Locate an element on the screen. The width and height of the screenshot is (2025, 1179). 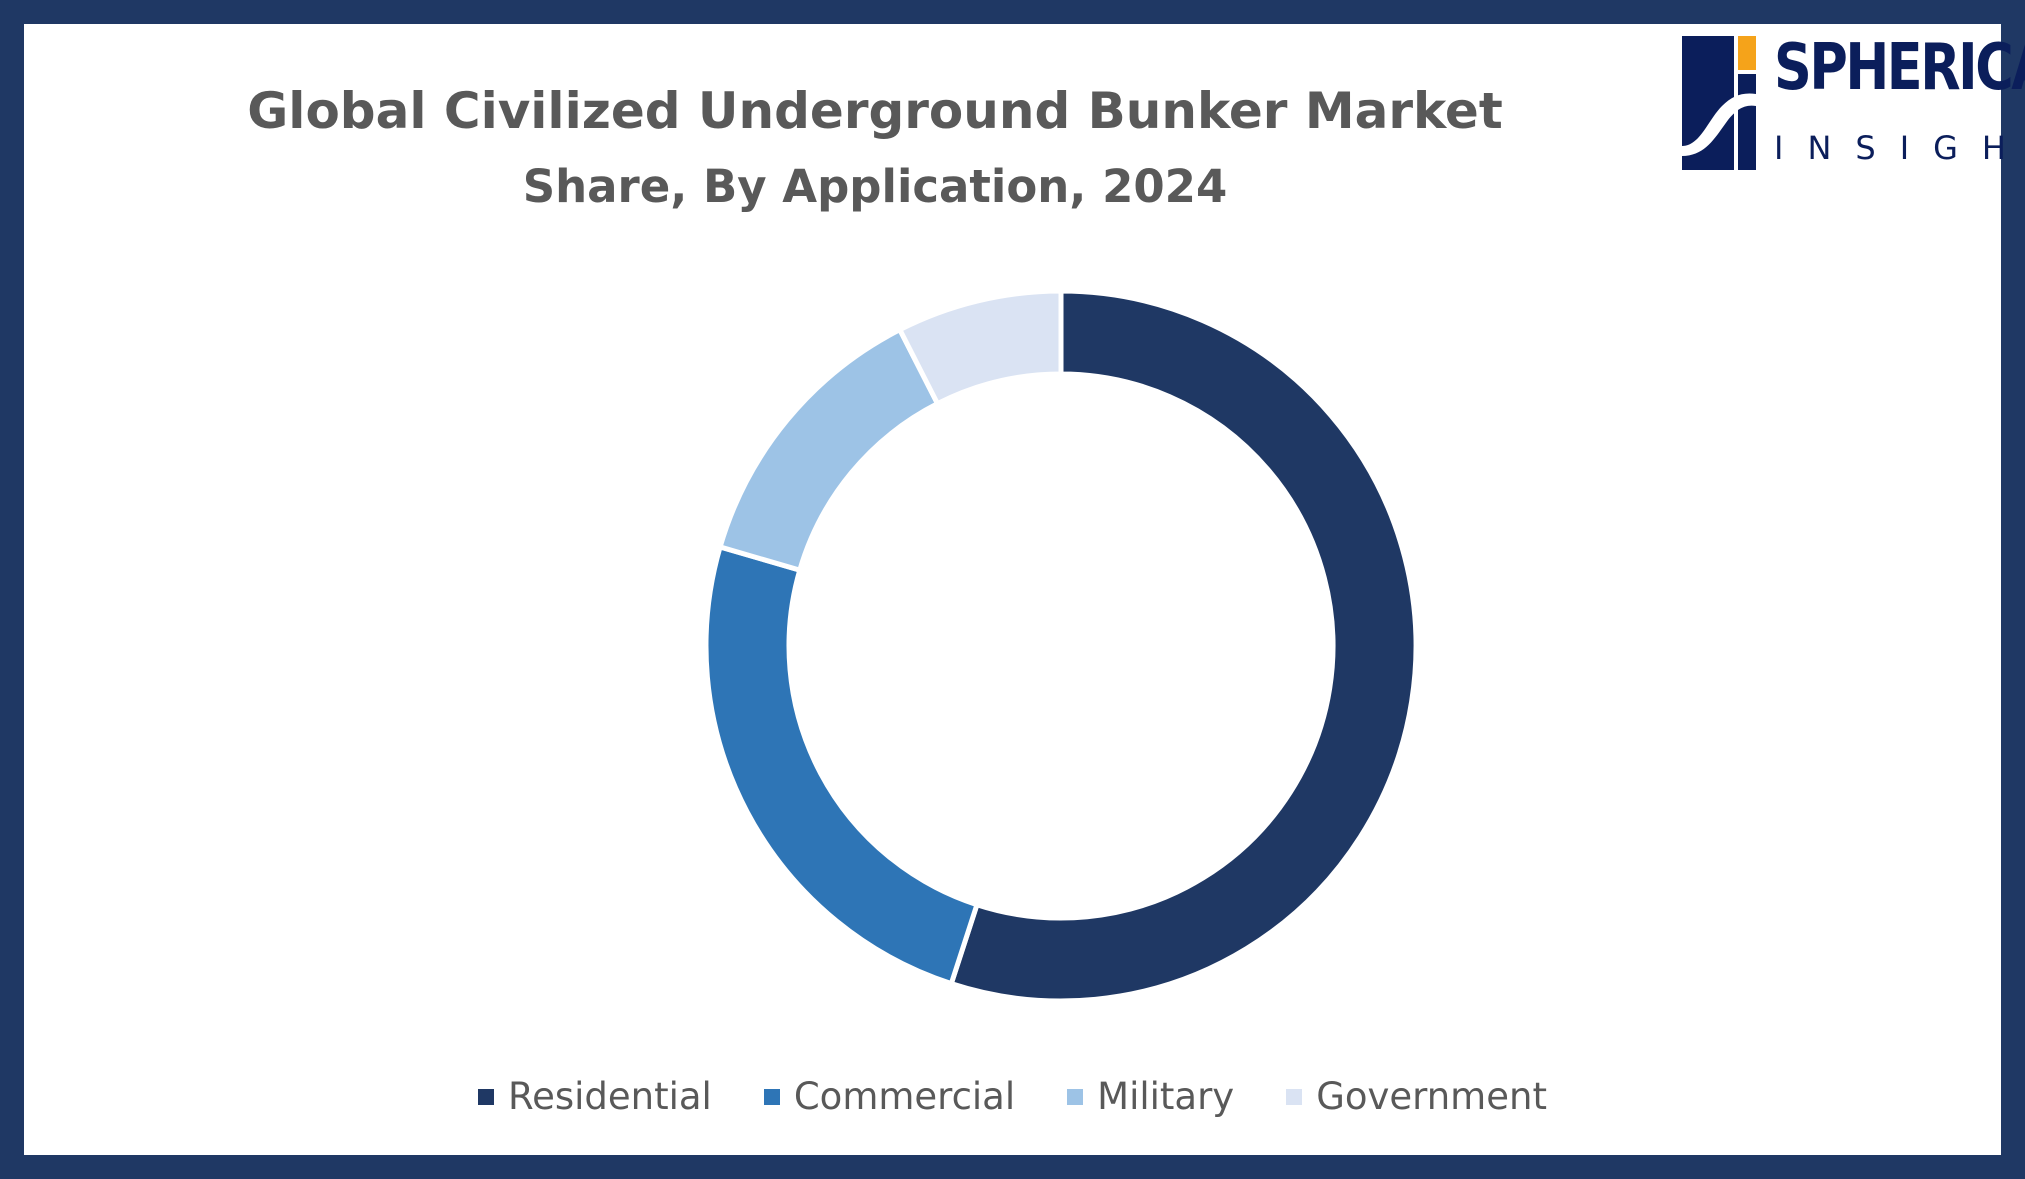
legend-label-commercial: Commercial is located at coordinates (904, 1096).